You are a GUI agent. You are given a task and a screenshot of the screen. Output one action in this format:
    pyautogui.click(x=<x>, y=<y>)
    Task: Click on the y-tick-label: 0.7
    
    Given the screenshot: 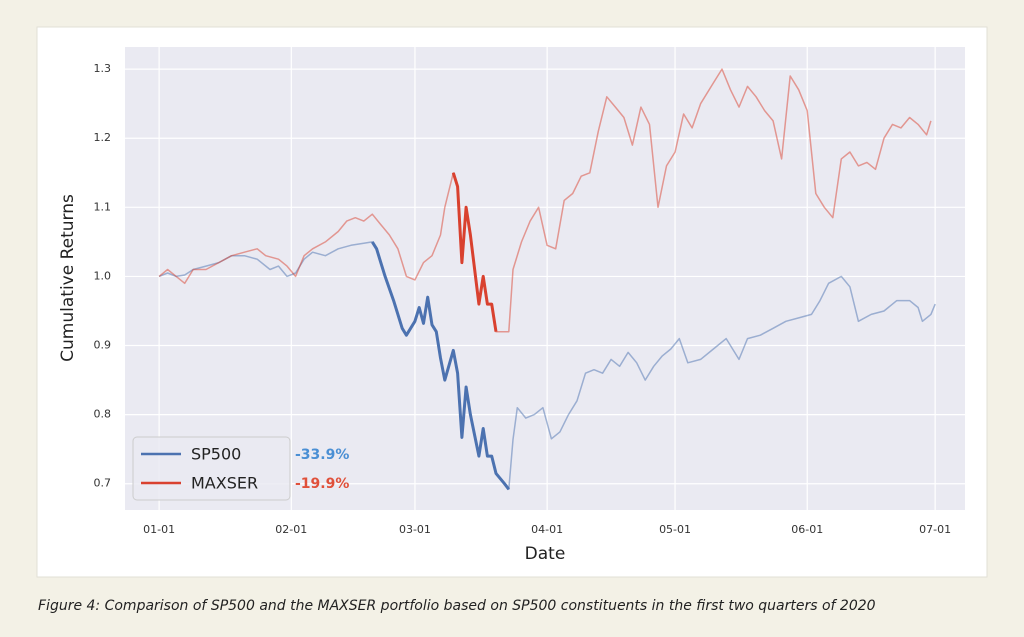 What is the action you would take?
    pyautogui.click(x=103, y=483)
    